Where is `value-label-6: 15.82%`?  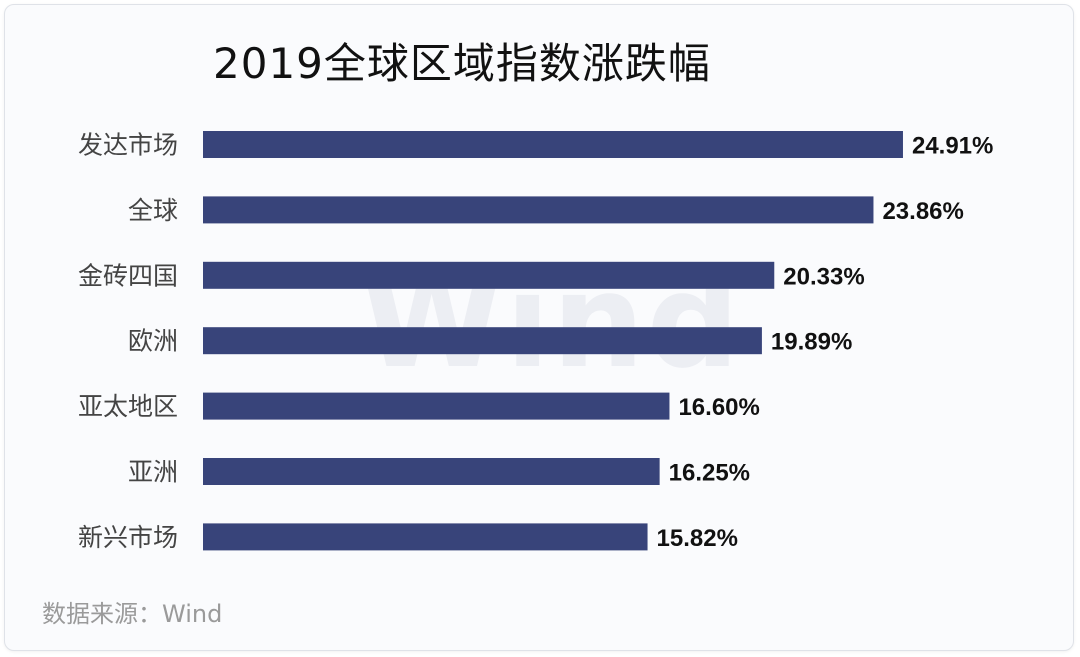
value-label-6: 15.82% is located at coordinates (697, 538).